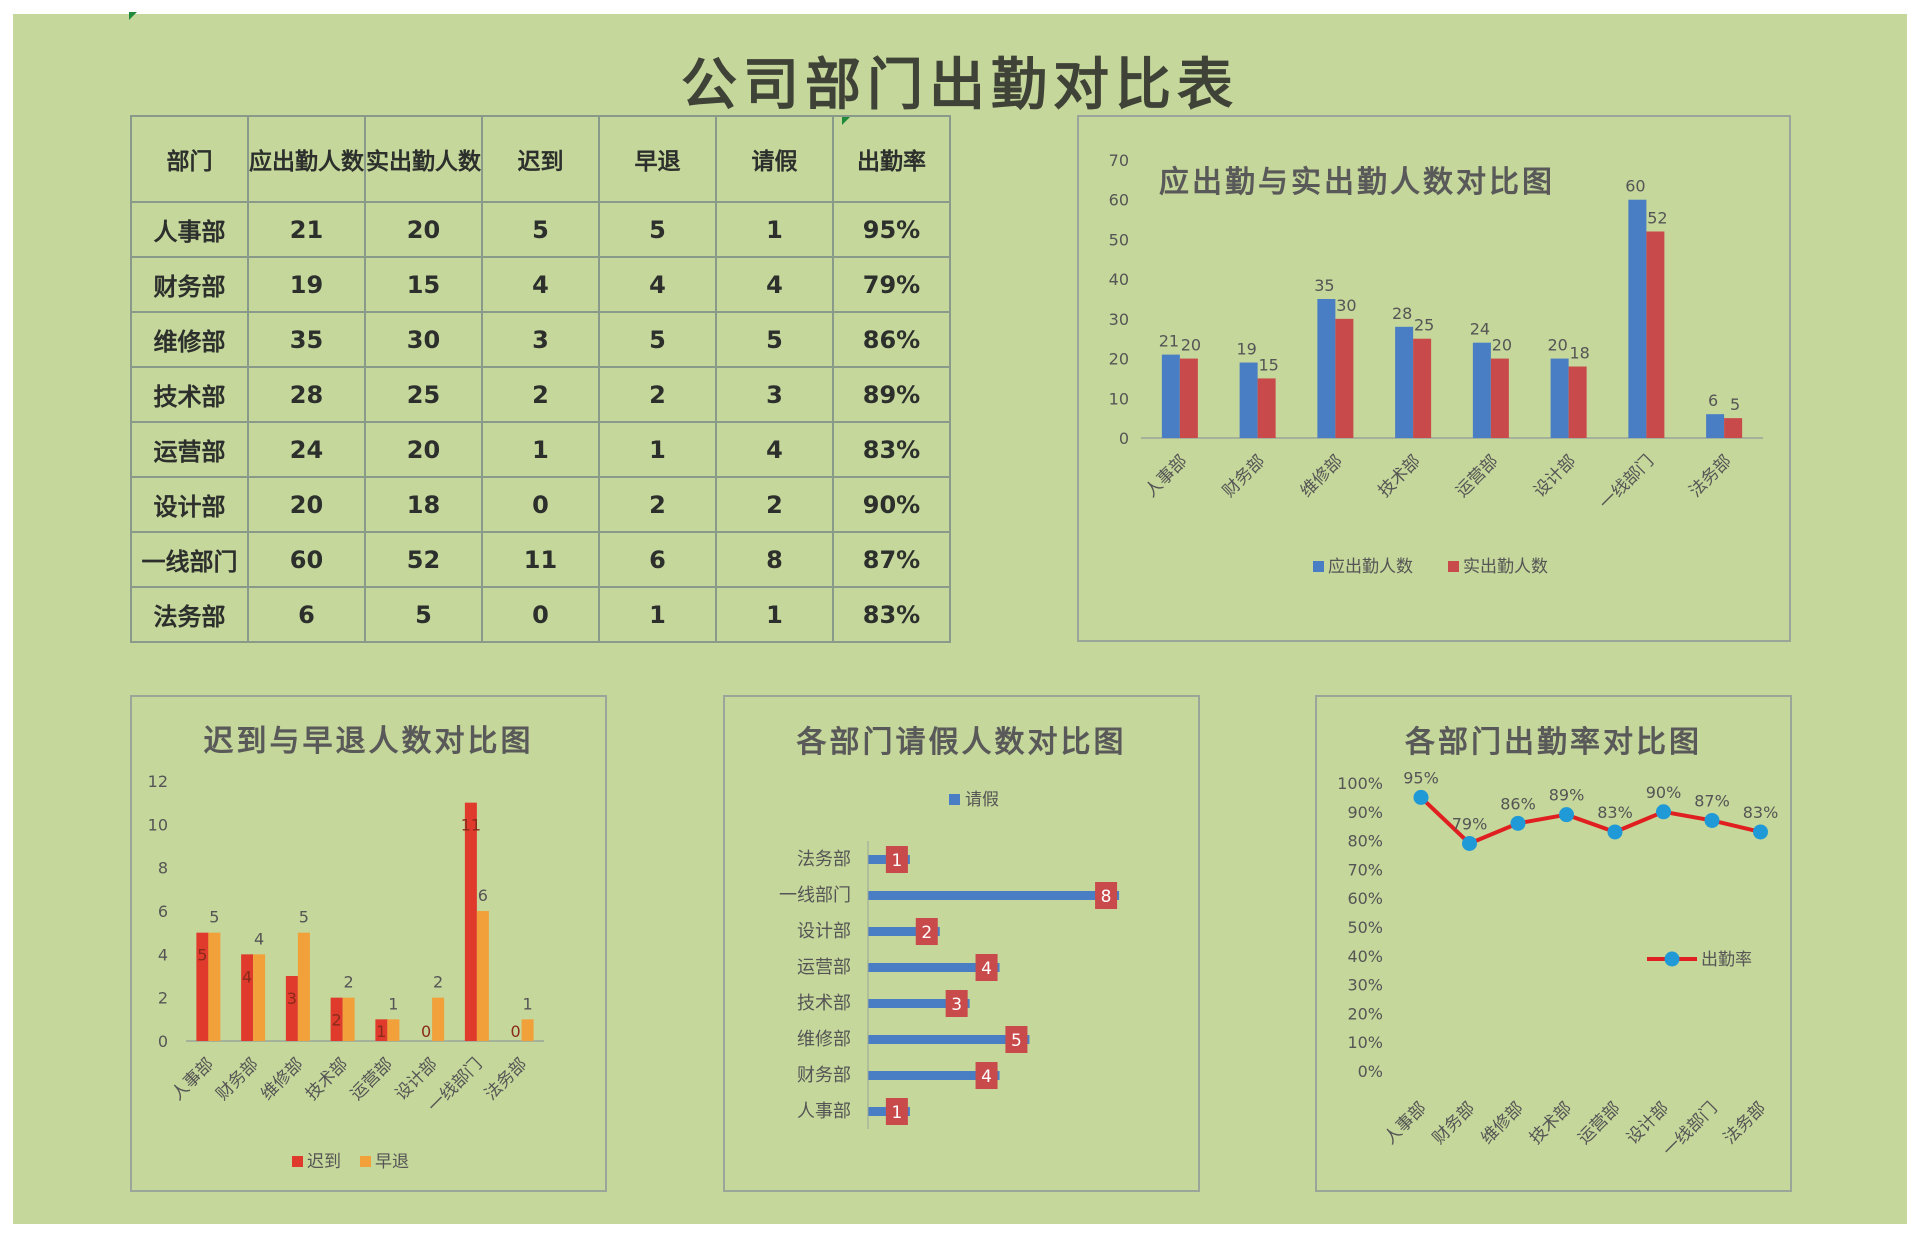  I want to click on data-point, so click(1615, 832).